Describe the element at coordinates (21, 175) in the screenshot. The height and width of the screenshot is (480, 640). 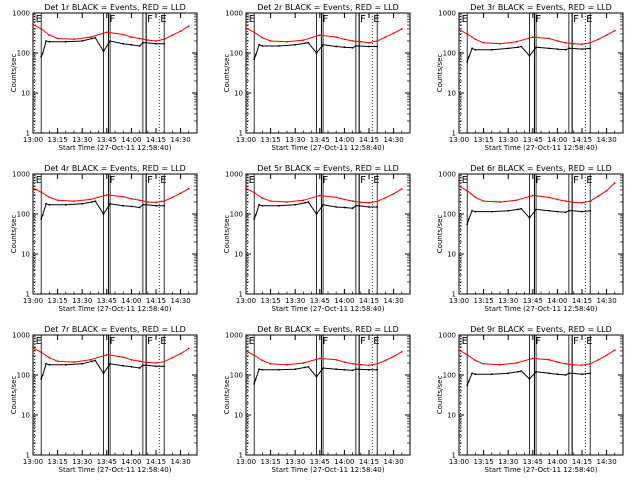
I see `y-tick-label: 1000` at that location.